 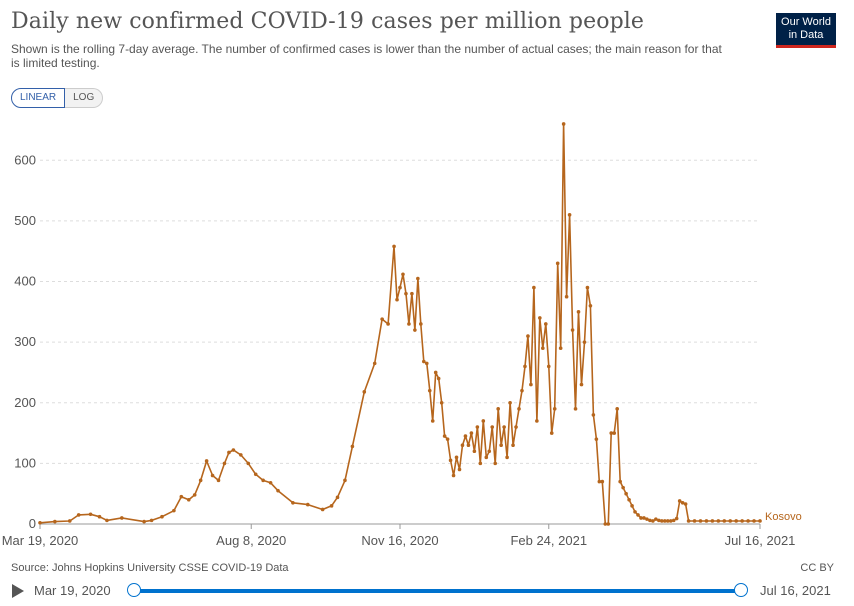 What do you see at coordinates (251, 540) in the screenshot?
I see `x-tick-label: Aug 8, 2020` at bounding box center [251, 540].